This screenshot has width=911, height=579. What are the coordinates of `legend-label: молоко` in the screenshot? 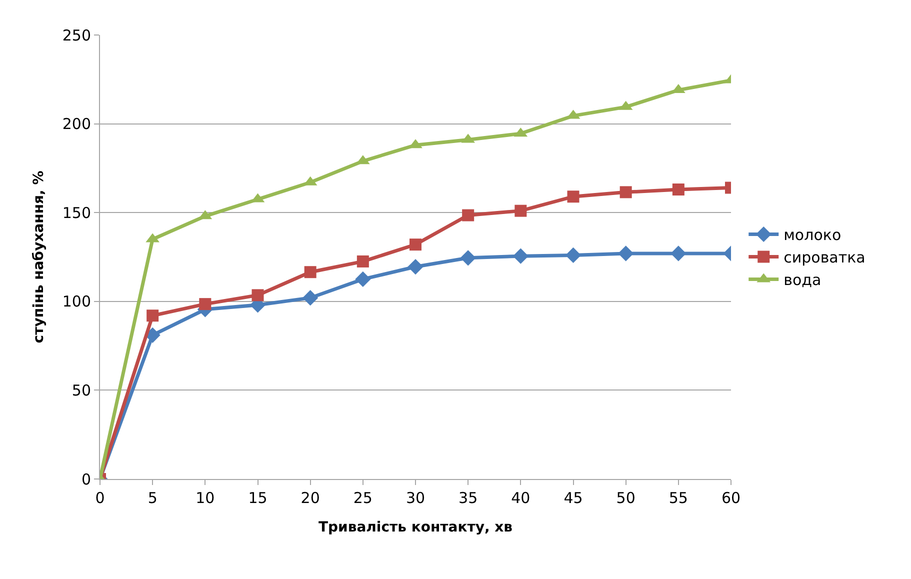 It's located at (813, 235).